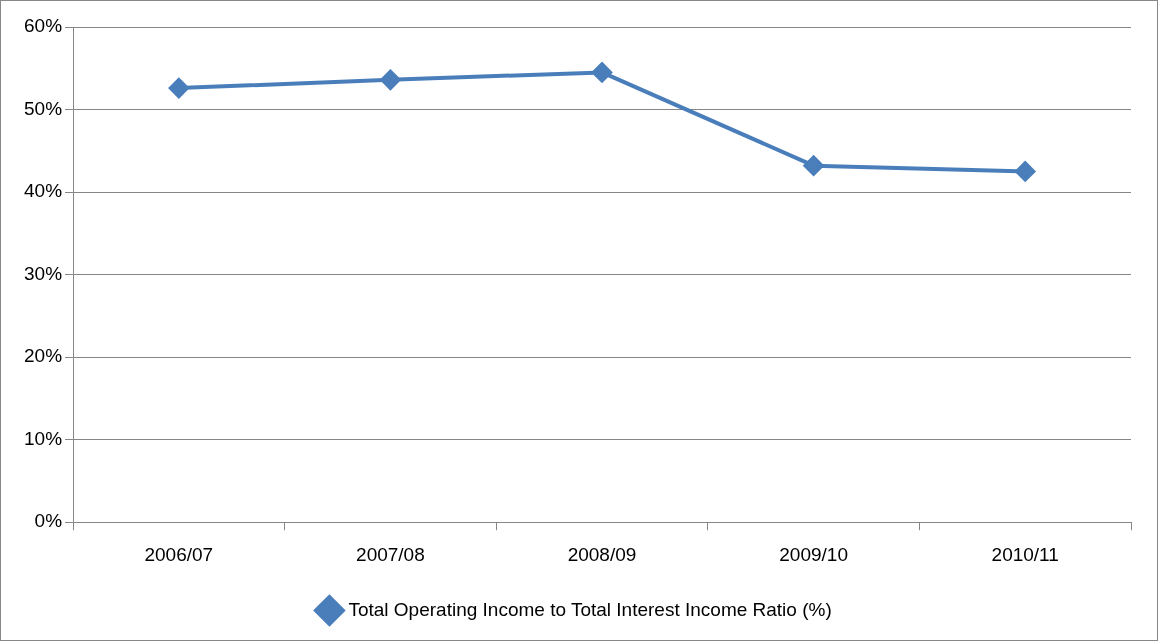  I want to click on legend-label: Total Operating Income to Total Interest Income Ratio (%), so click(590, 609).